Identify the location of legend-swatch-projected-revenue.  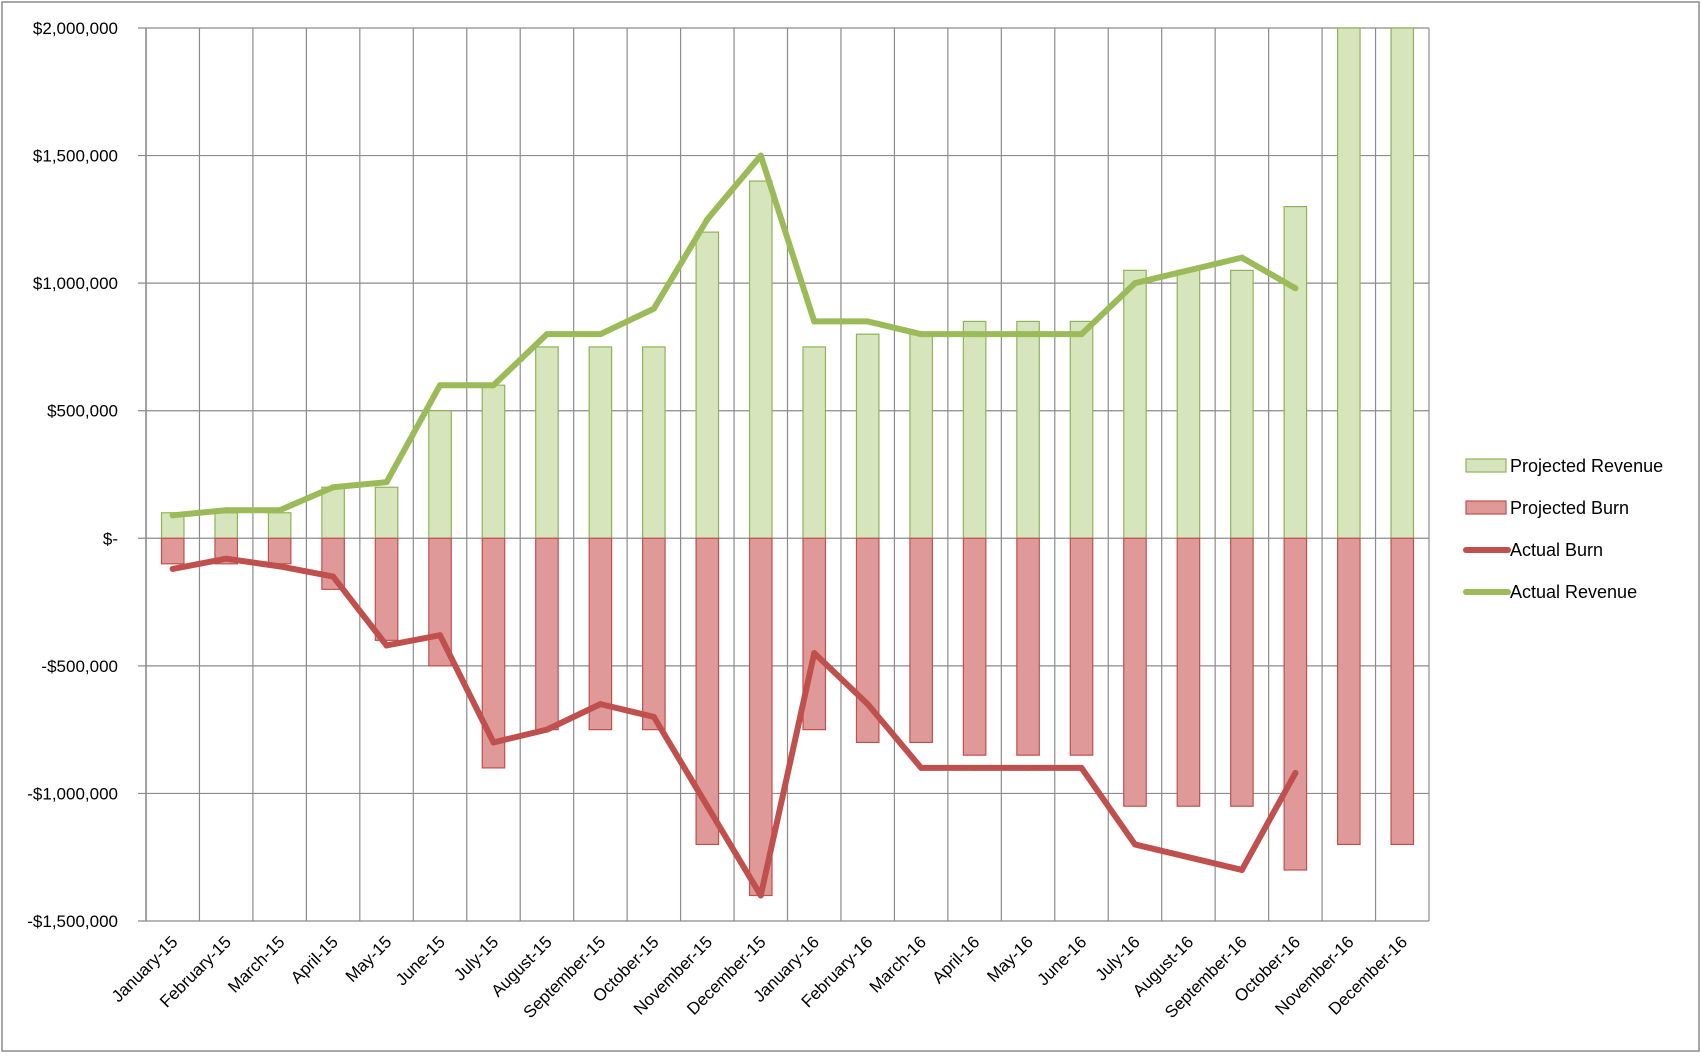
(1486, 465).